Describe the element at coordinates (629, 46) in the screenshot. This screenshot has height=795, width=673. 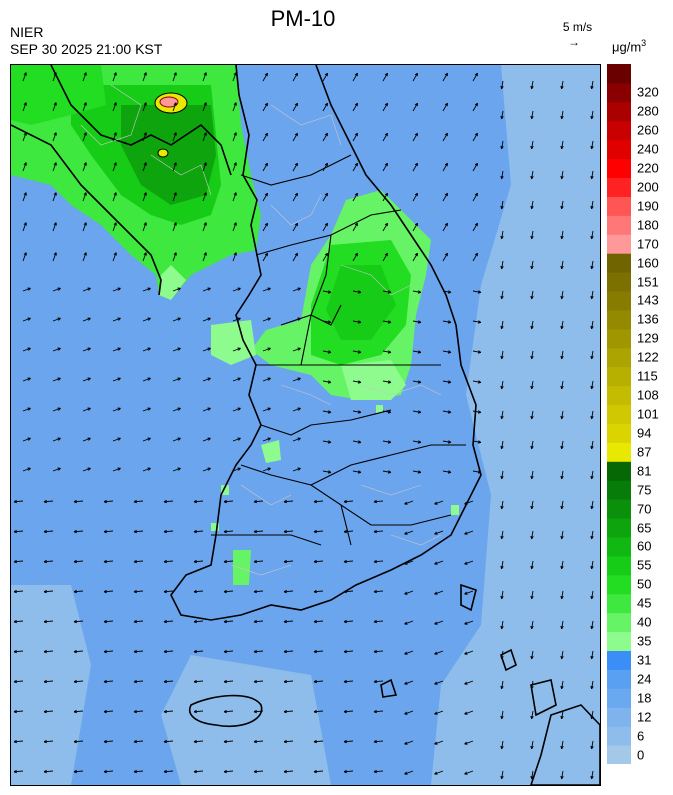
I see `unit-label: μg/m3` at that location.